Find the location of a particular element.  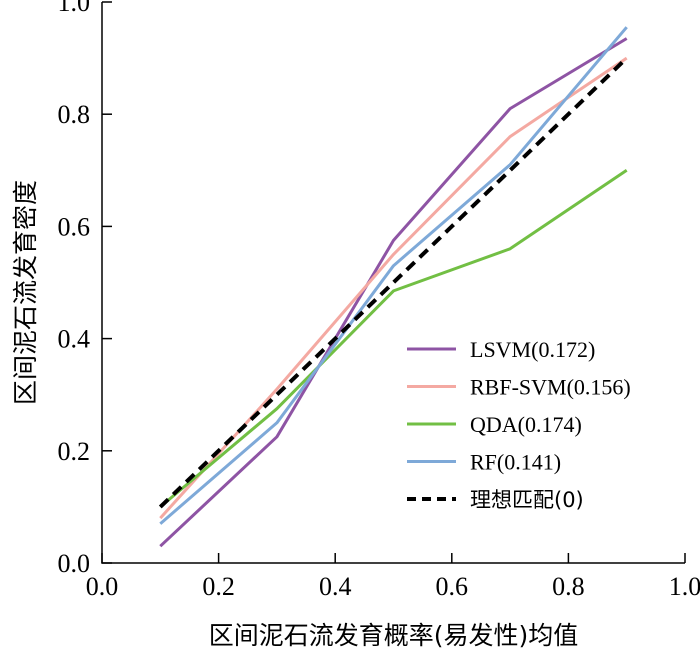

legend-label: RBF-SVM(0.156) is located at coordinates (550, 387).